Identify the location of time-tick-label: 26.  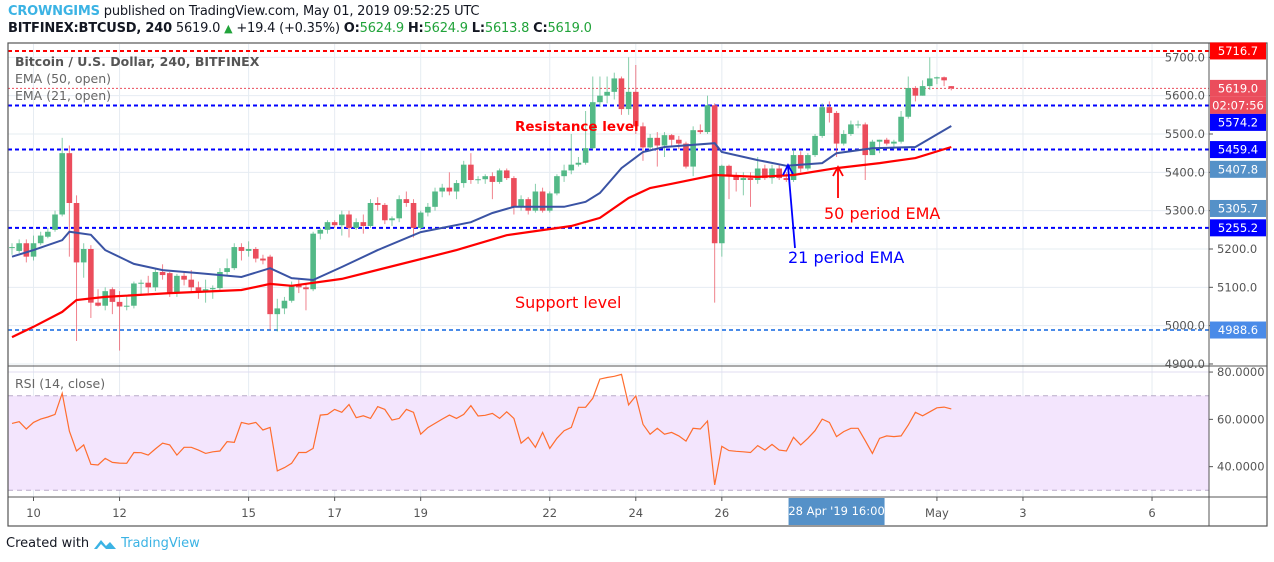
(722, 513).